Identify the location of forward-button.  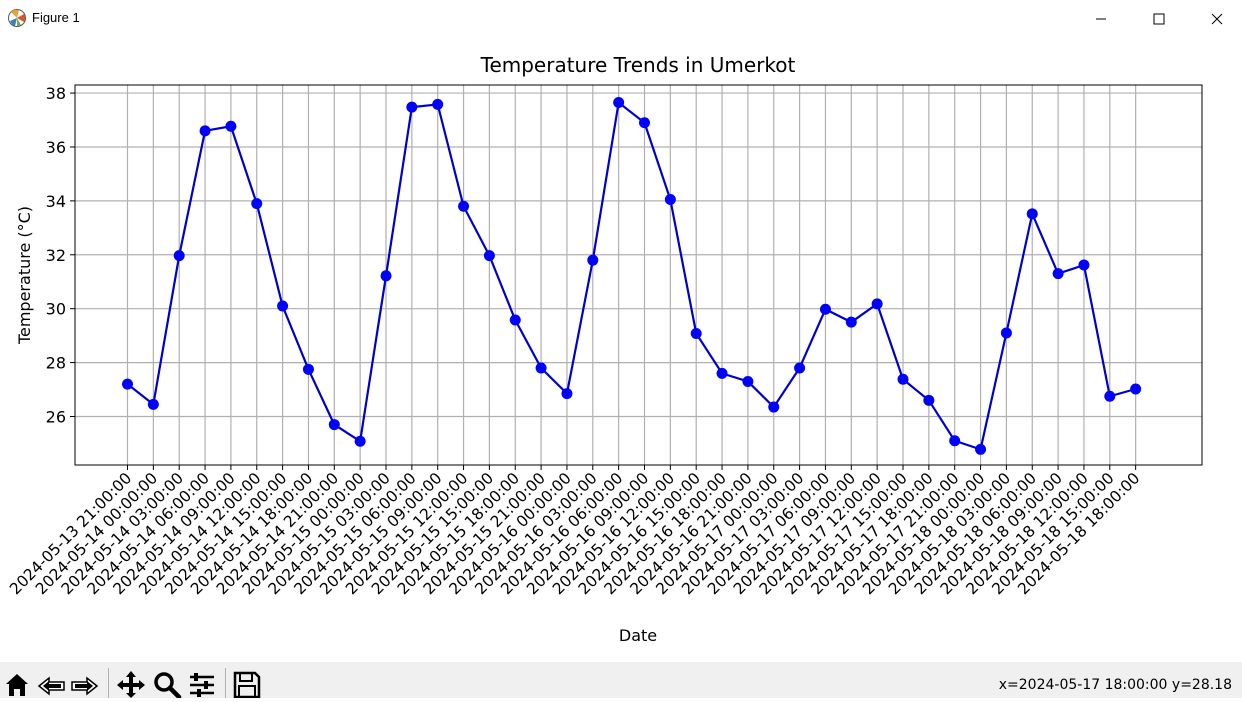
(84, 684).